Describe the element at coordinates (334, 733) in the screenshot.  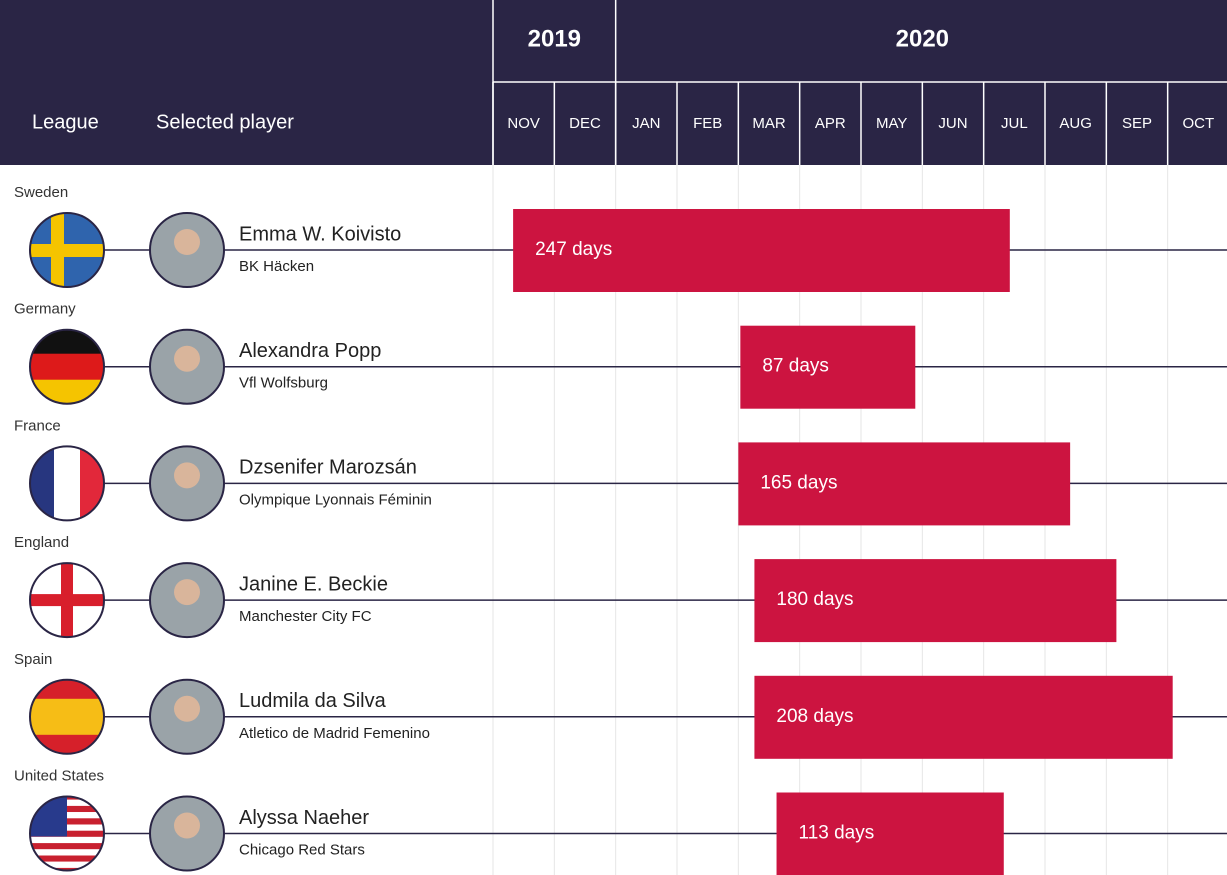
I see `club-name: Atletico de Madrid Femenino` at that location.